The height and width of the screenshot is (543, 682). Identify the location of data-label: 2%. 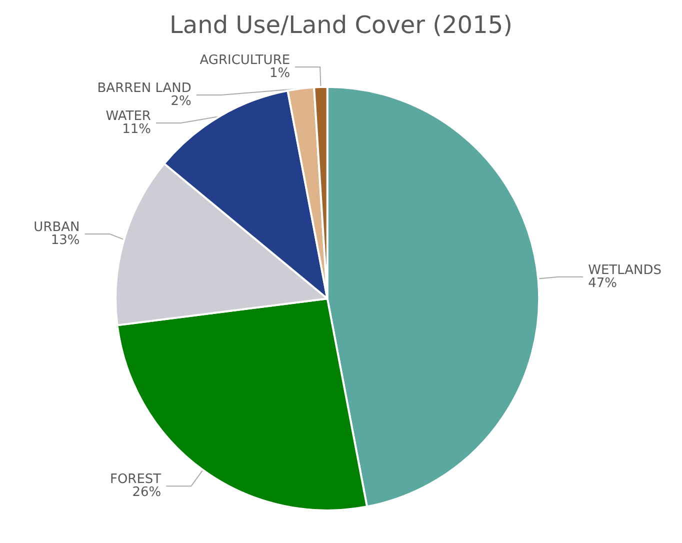
(181, 101).